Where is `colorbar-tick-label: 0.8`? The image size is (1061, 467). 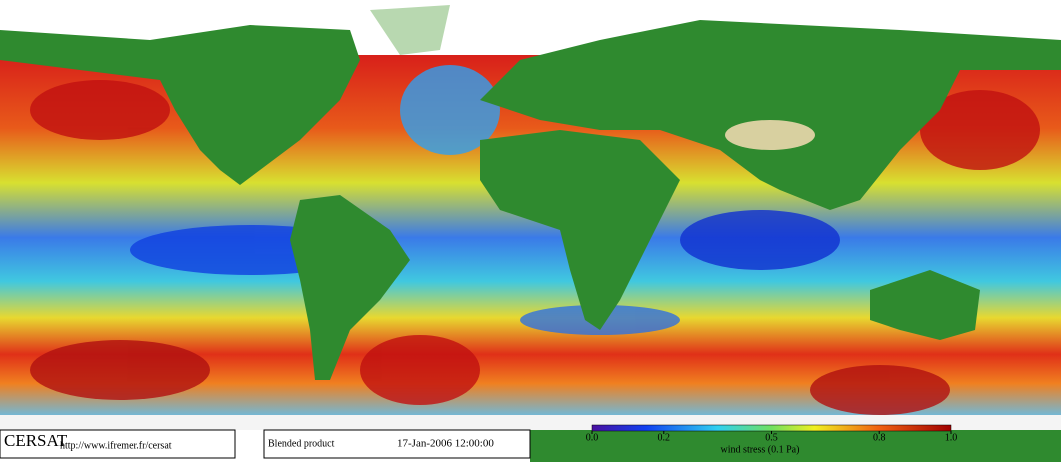 colorbar-tick-label: 0.8 is located at coordinates (879, 437).